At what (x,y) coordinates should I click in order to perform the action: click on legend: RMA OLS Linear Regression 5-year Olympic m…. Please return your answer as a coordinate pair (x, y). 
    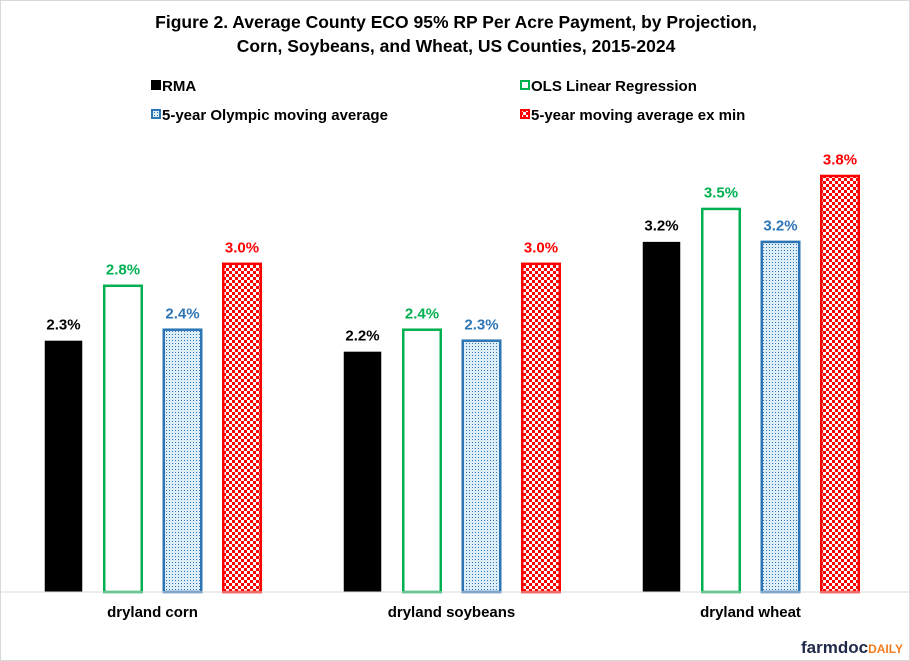
    Looking at the image, I should click on (448, 101).